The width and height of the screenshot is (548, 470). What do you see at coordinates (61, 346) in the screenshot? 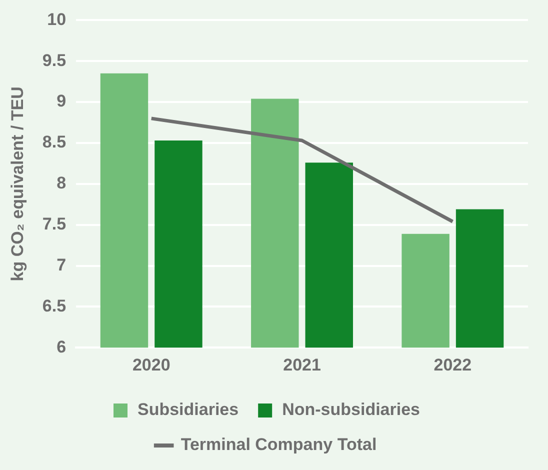
I see `y-tick-label: 6` at bounding box center [61, 346].